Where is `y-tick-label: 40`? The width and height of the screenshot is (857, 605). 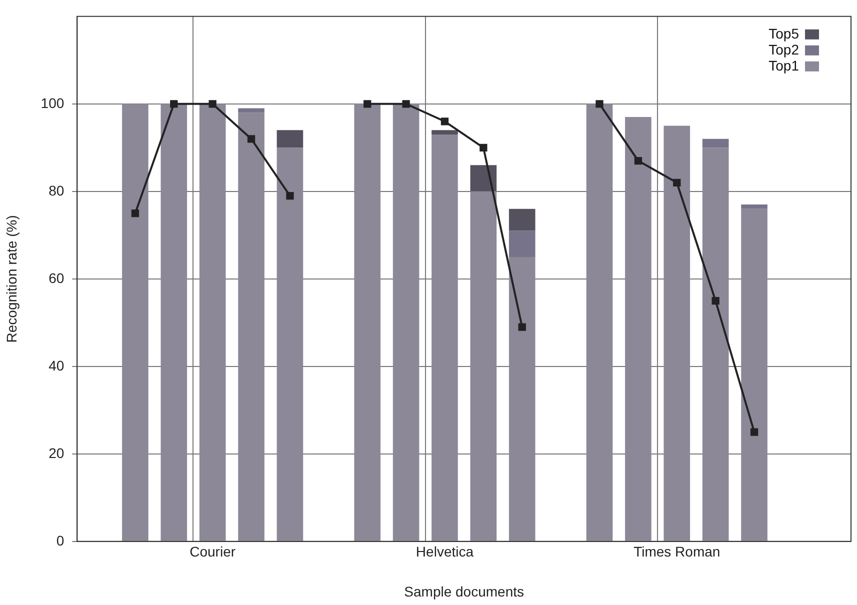 y-tick-label: 40 is located at coordinates (56, 365).